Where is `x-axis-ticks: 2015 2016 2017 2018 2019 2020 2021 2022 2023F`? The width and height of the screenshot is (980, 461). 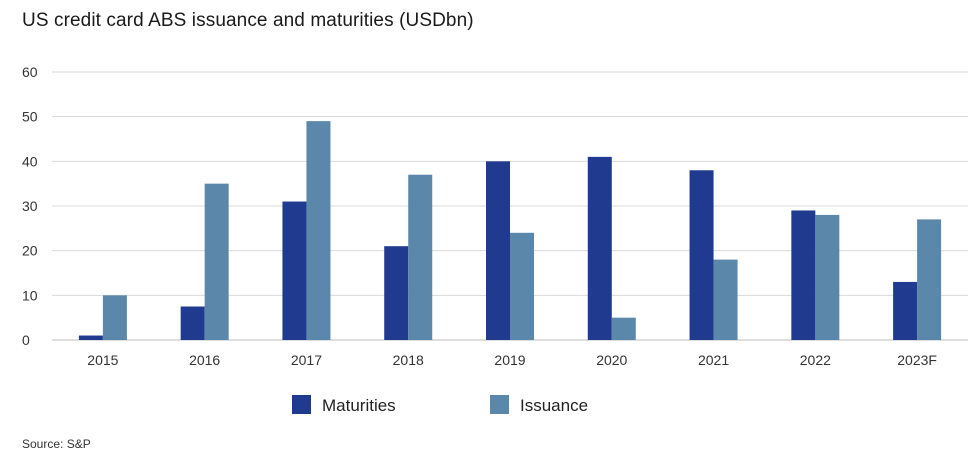 x-axis-ticks: 2015 2016 2017 2018 2019 2020 2021 2022 2023F is located at coordinates (512, 360).